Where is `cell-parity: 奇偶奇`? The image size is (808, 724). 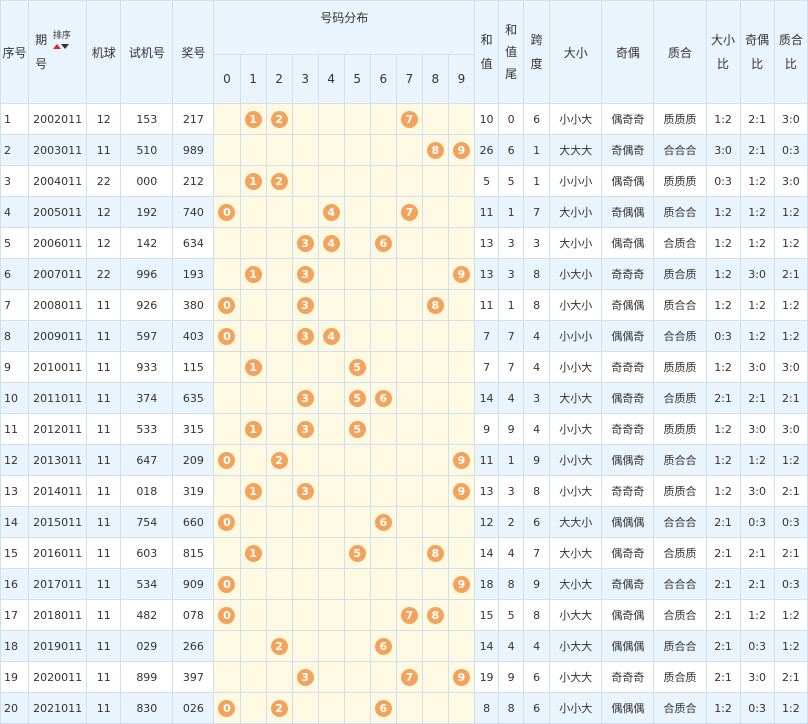 cell-parity: 奇偶奇 is located at coordinates (628, 150).